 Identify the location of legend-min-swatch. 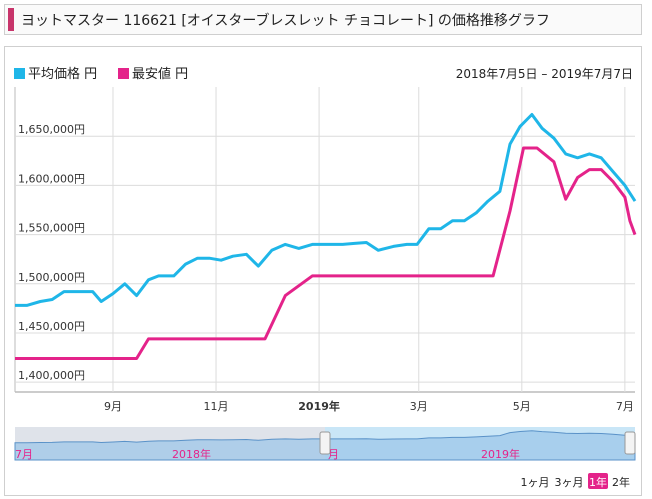
(123, 73).